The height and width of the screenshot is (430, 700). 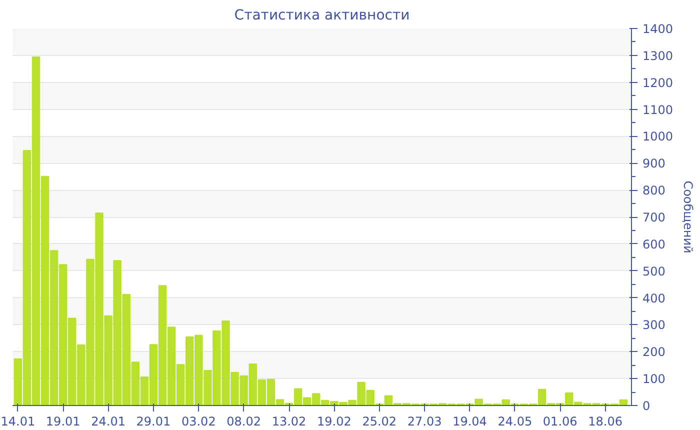 What do you see at coordinates (515, 421) in the screenshot?
I see `x-tick-label: 24.05` at bounding box center [515, 421].